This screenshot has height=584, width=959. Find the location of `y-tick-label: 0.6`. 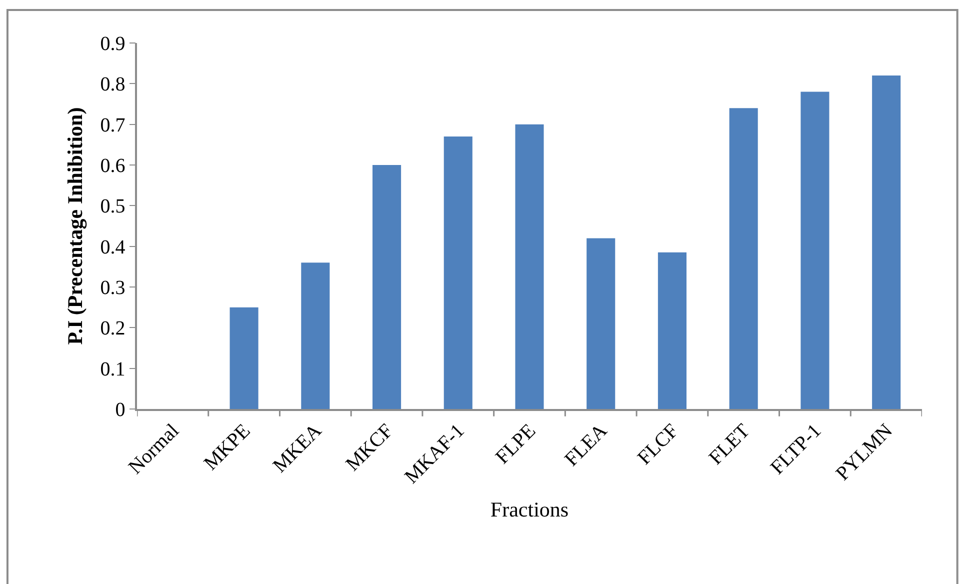

y-tick-label: 0.6 is located at coordinates (113, 166).